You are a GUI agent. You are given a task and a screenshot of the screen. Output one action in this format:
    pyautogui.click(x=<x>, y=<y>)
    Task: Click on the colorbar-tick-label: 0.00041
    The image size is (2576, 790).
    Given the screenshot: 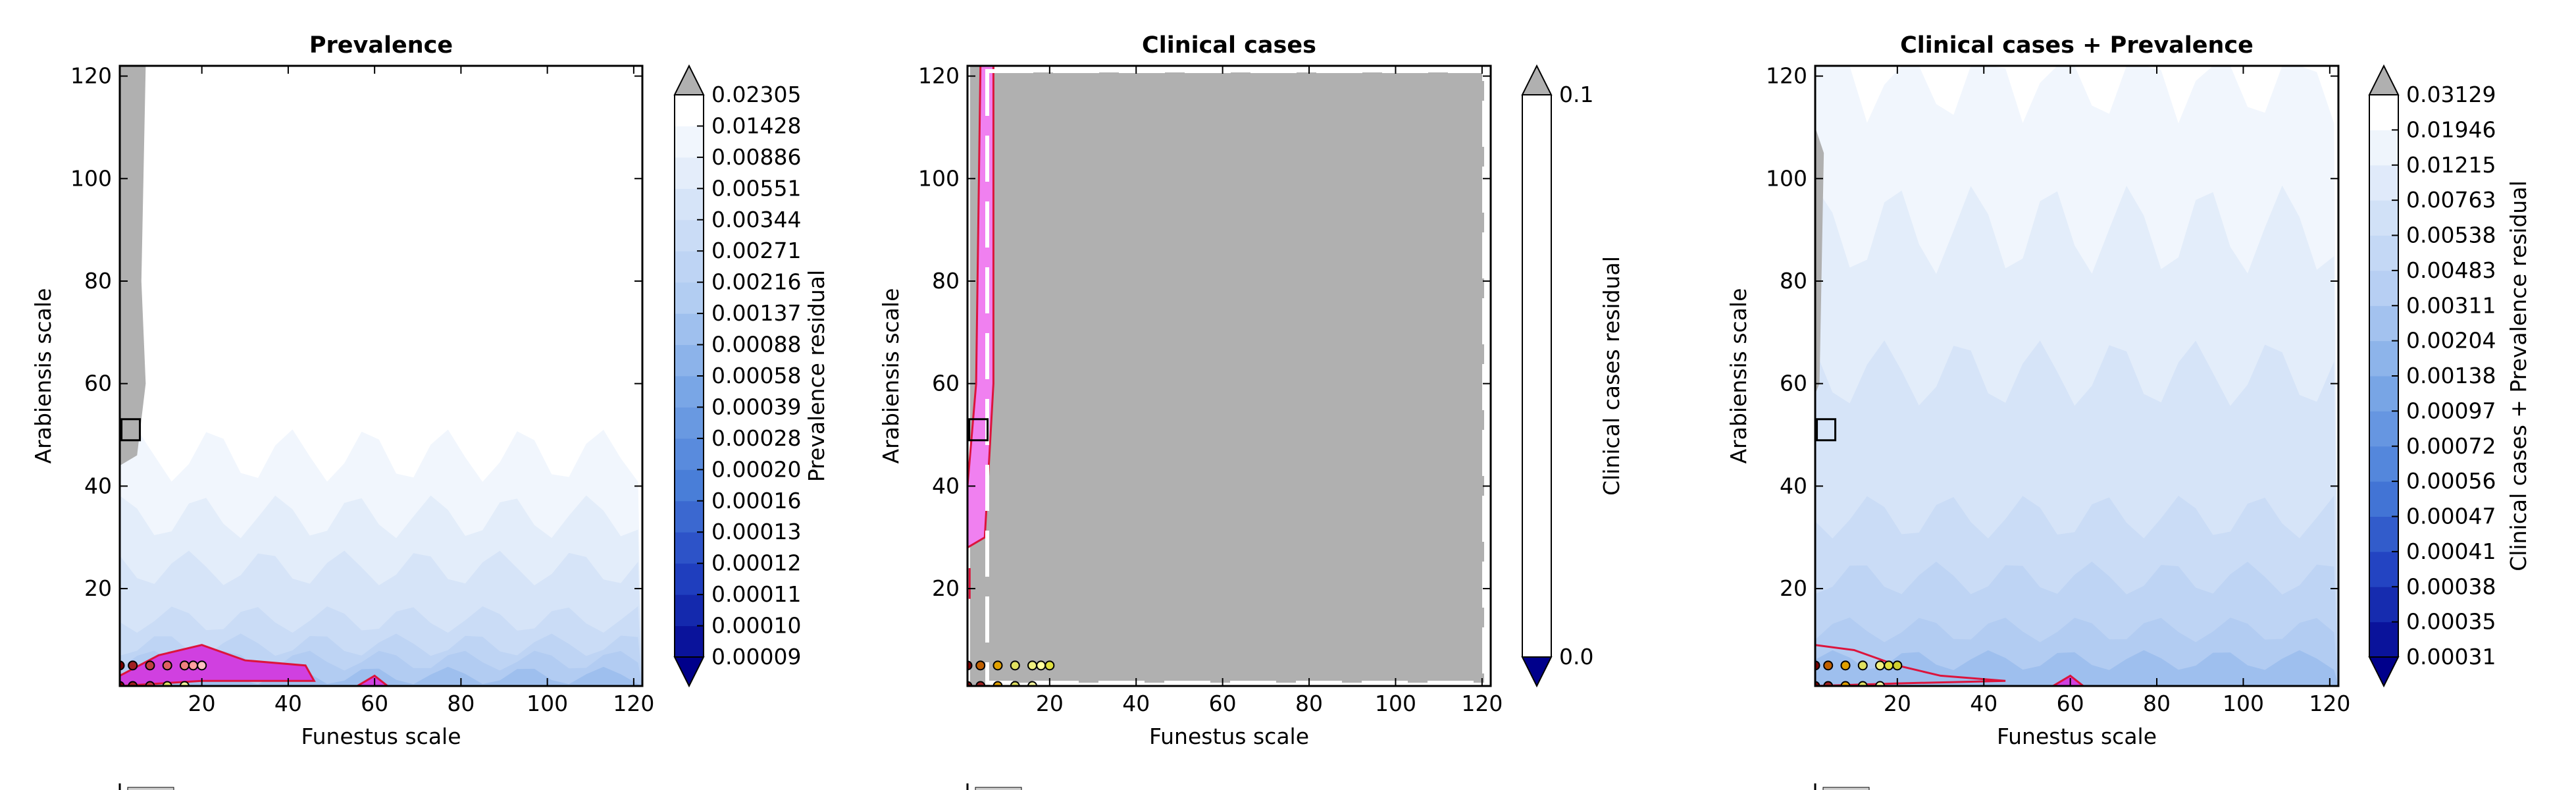 What is the action you would take?
    pyautogui.click(x=2451, y=551)
    